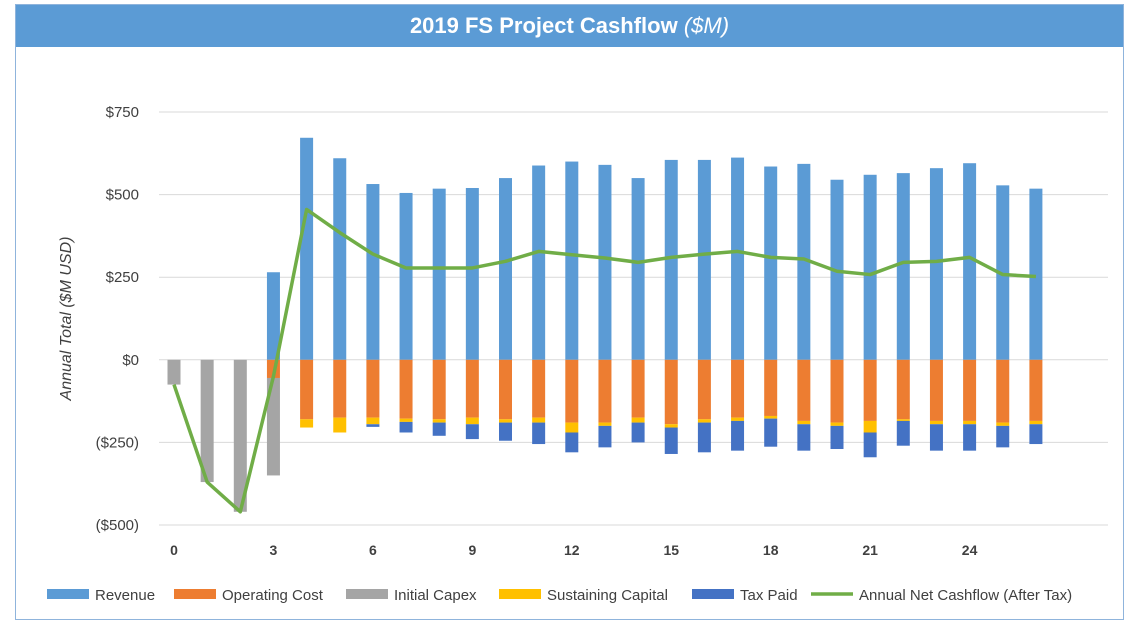  I want to click on y-tick-label: ($500), so click(117, 525).